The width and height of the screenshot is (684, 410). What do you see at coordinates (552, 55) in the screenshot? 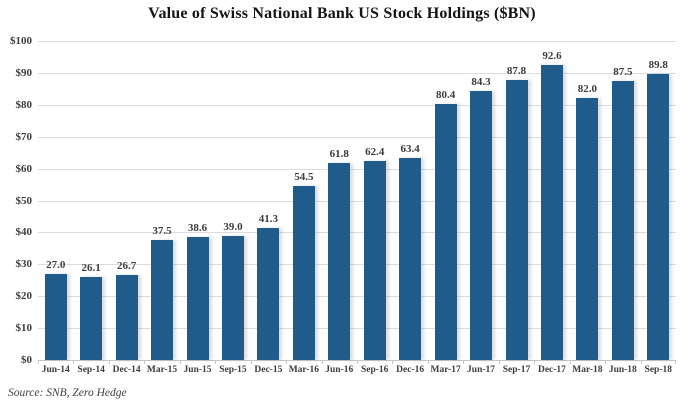
I see `bar-value-label: 92.6` at bounding box center [552, 55].